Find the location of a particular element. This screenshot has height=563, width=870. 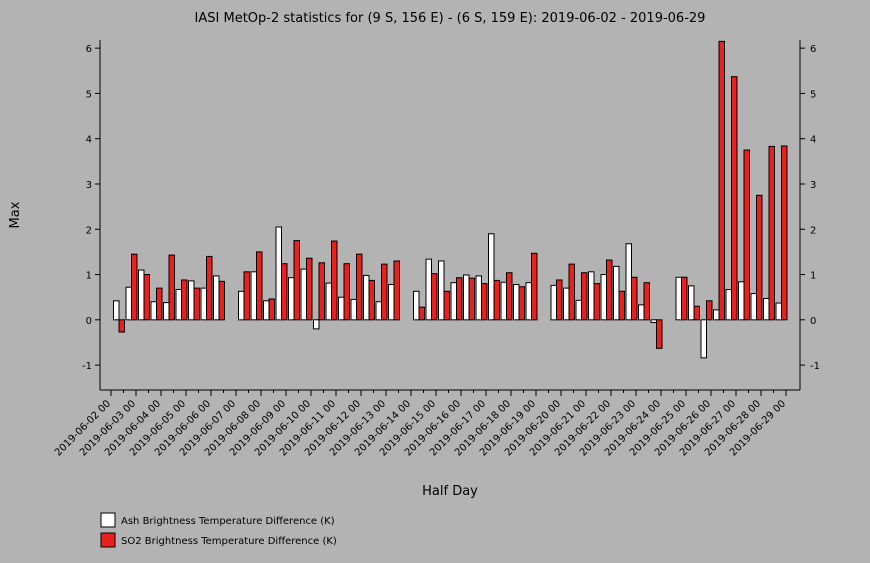

y2-tick-label: -1 is located at coordinates (815, 366).